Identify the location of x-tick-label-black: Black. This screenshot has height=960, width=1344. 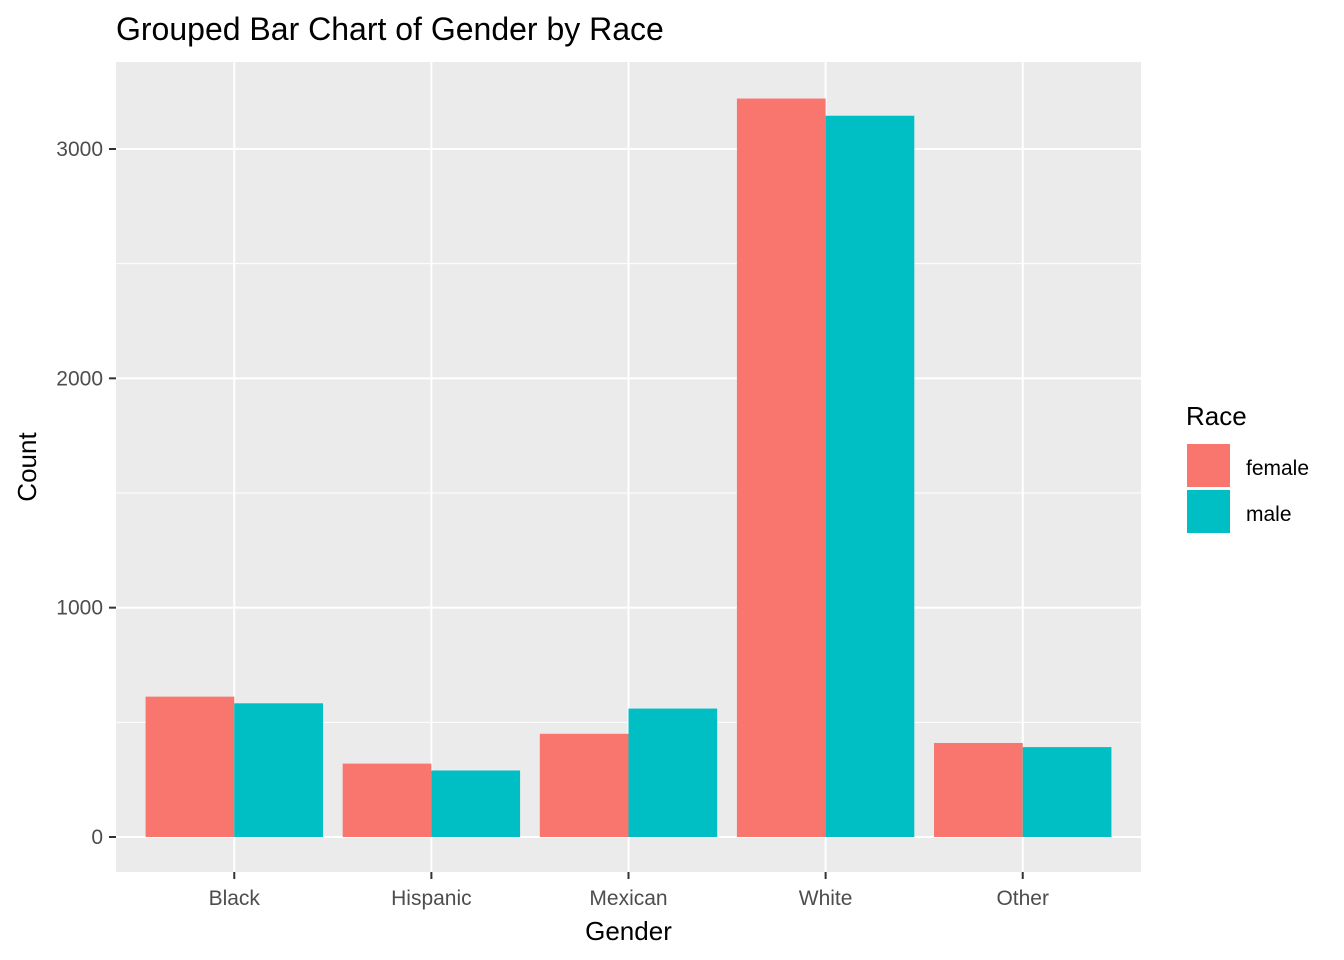
(235, 898).